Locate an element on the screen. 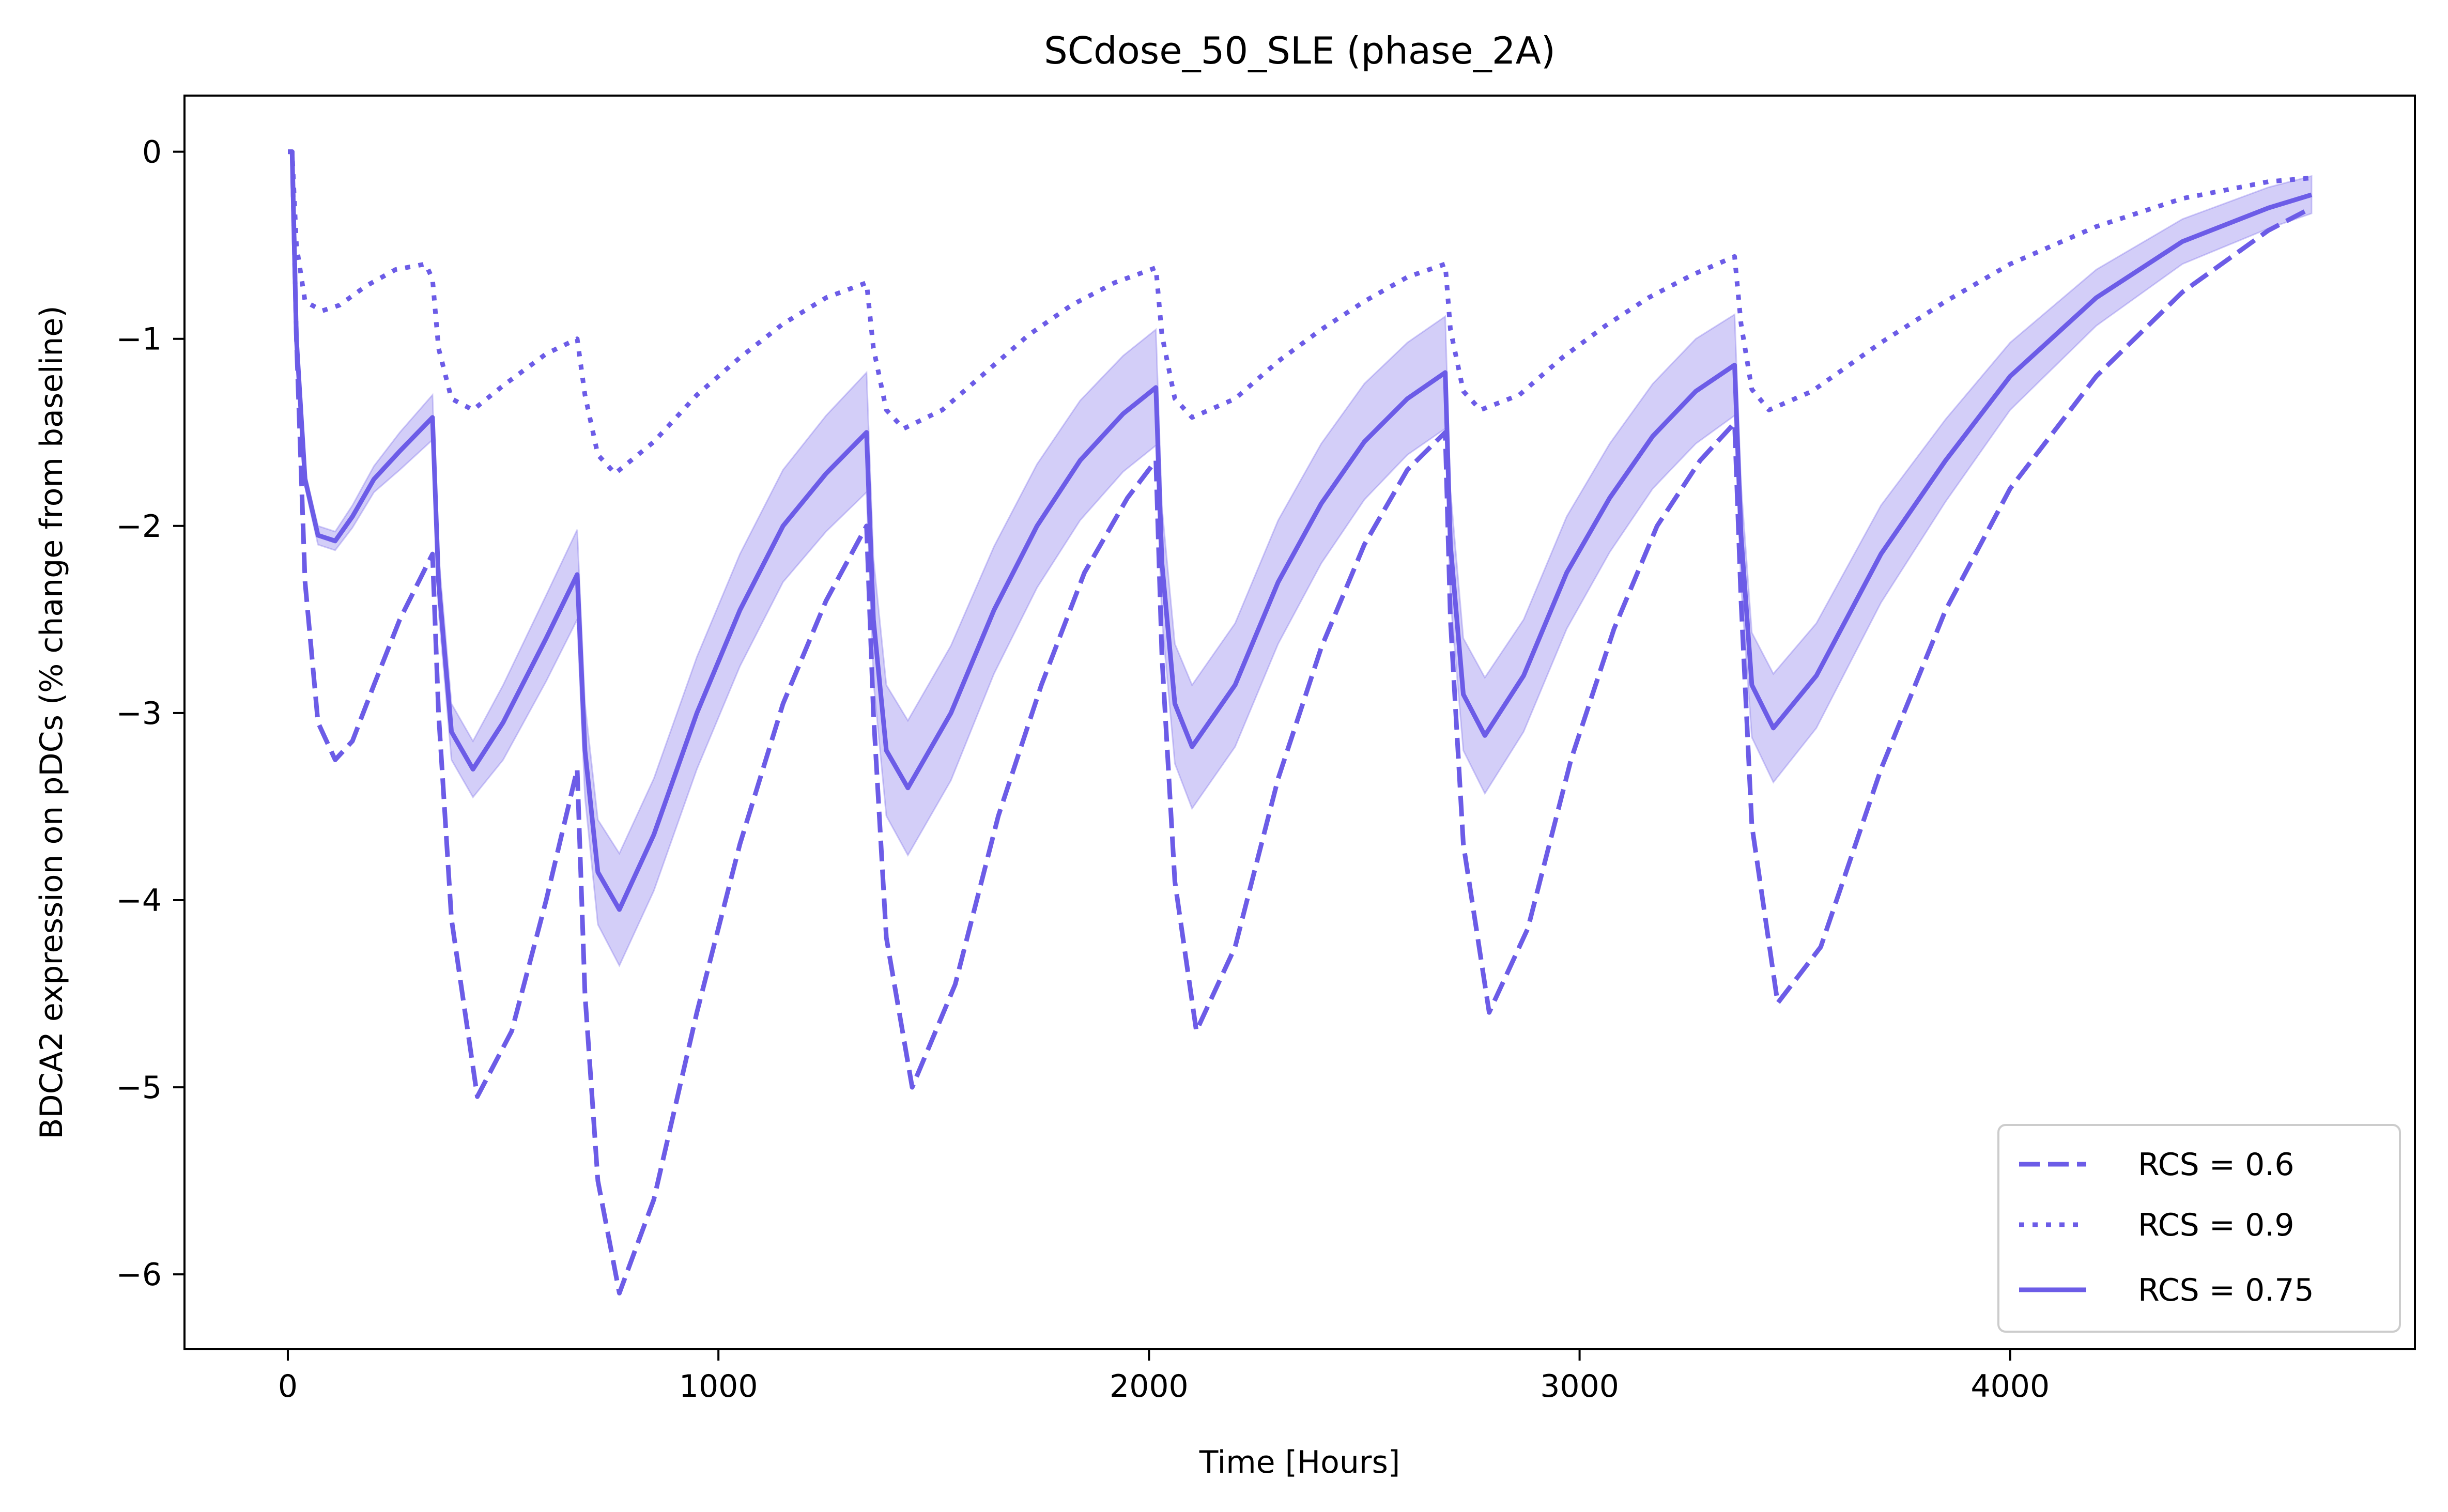 The height and width of the screenshot is (1512, 2448). x-axis: 0 1000 2000 3000 4000 is located at coordinates (1164, 1377).